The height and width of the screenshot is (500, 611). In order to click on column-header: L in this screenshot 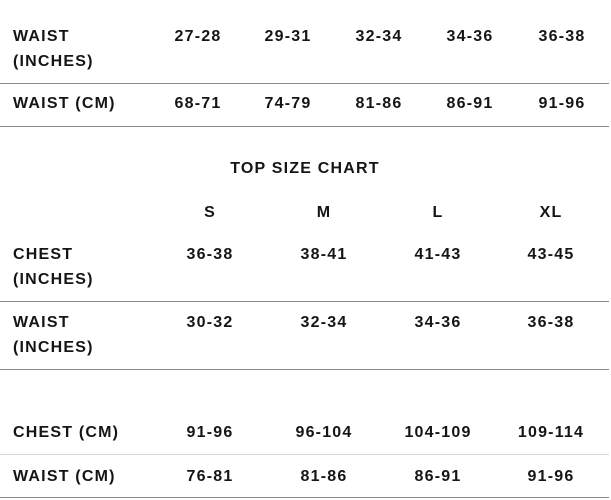, I will do `click(438, 212)`.